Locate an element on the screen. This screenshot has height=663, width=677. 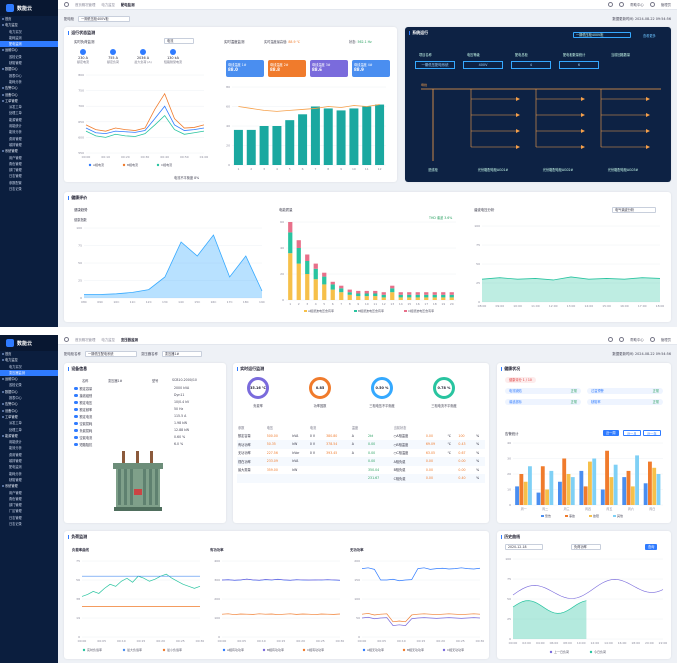
sidebar-item: 变压器监测 is located at coordinates (29, 373).